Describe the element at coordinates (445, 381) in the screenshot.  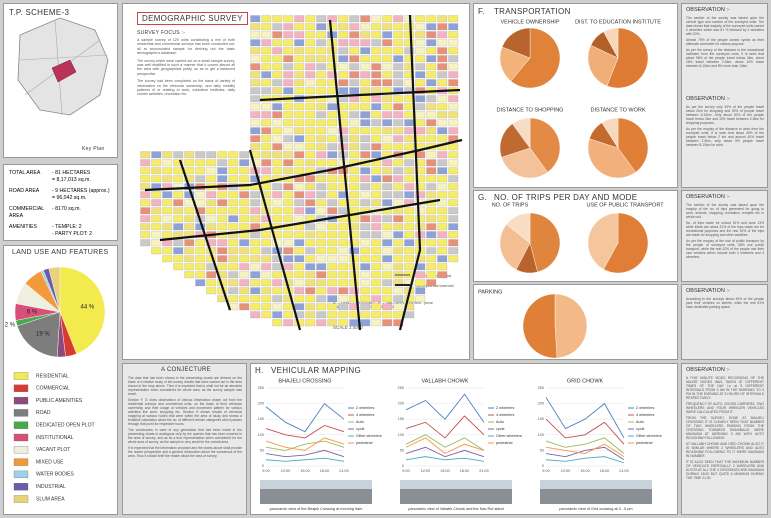
I see `chart-title: VALLABH CHOWK` at that location.